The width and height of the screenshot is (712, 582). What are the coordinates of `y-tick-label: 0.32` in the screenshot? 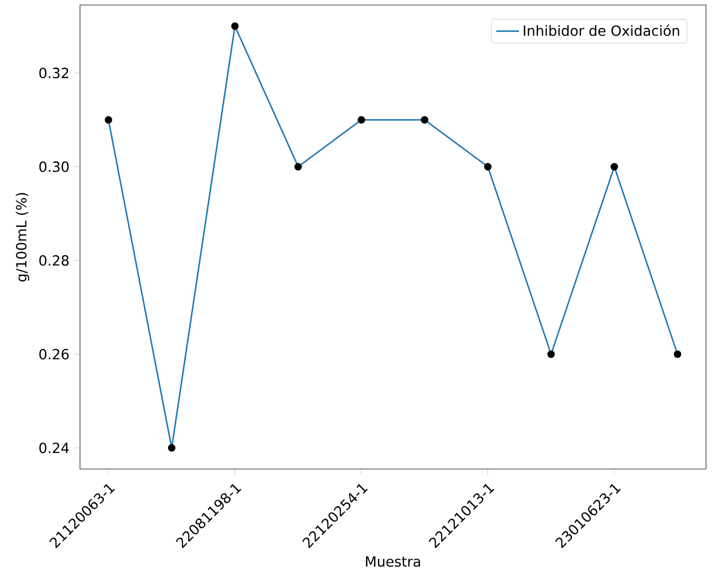 It's located at (53, 73).